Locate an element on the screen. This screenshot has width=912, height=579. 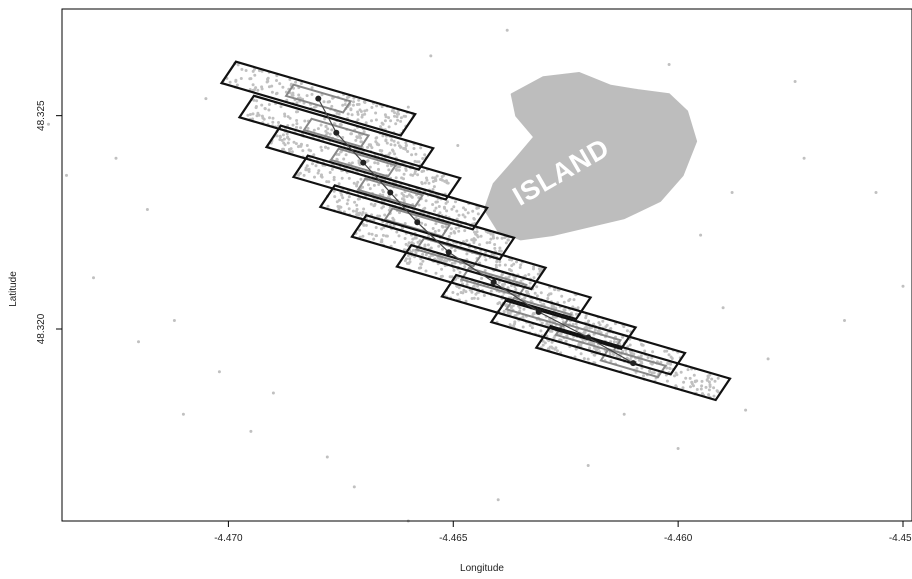
outer-box is located at coordinates (449, 252).